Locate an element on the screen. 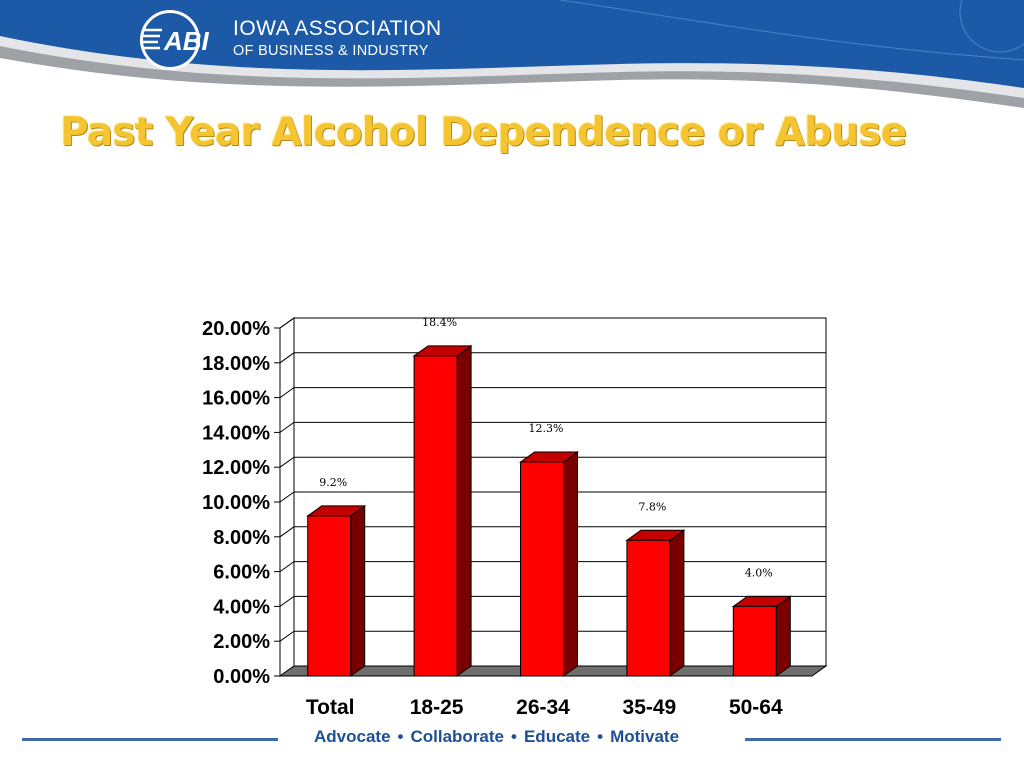 This screenshot has width=1024, height=768. y-tick-label: 16.00% is located at coordinates (236, 399).